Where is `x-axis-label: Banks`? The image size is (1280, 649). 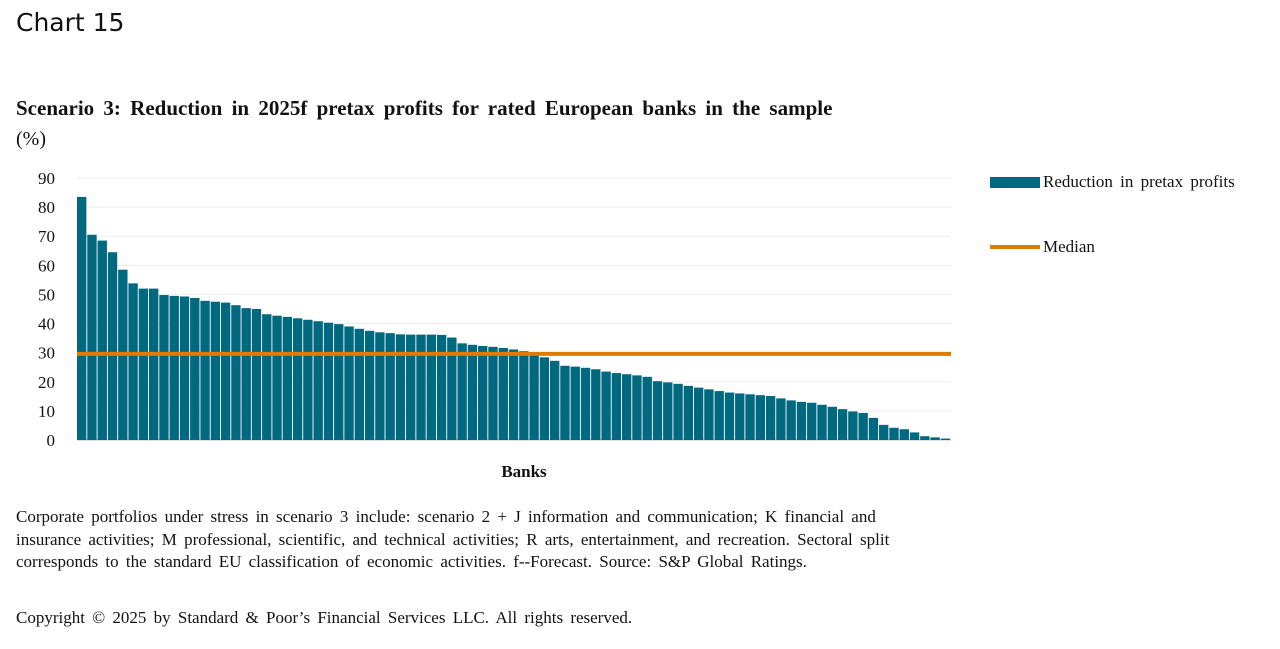
x-axis-label: Banks is located at coordinates (524, 471).